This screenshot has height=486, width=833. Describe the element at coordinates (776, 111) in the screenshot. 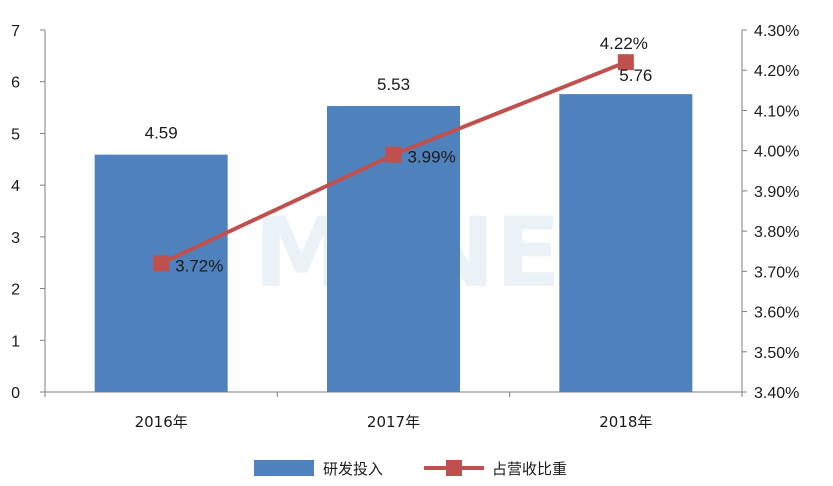

I see `right-axis-tick-label: 4.10%` at that location.